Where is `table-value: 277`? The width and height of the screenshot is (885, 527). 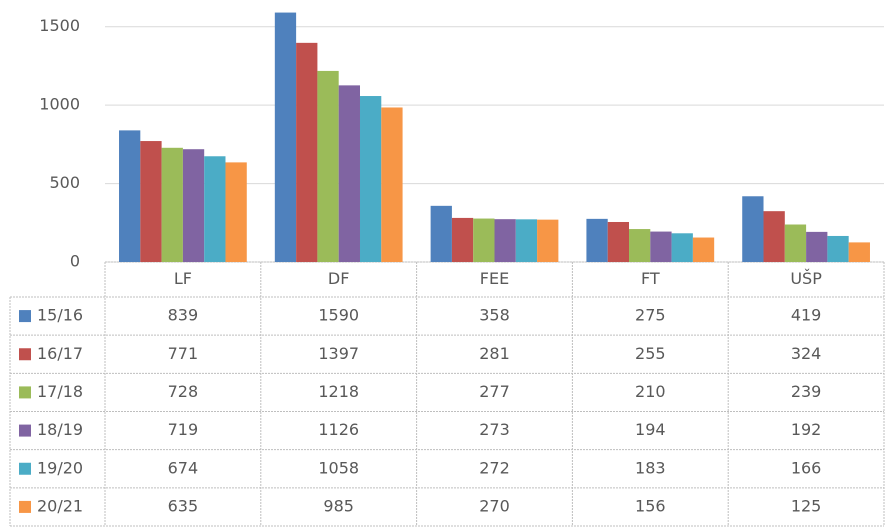
table-value: 277 is located at coordinates (494, 391).